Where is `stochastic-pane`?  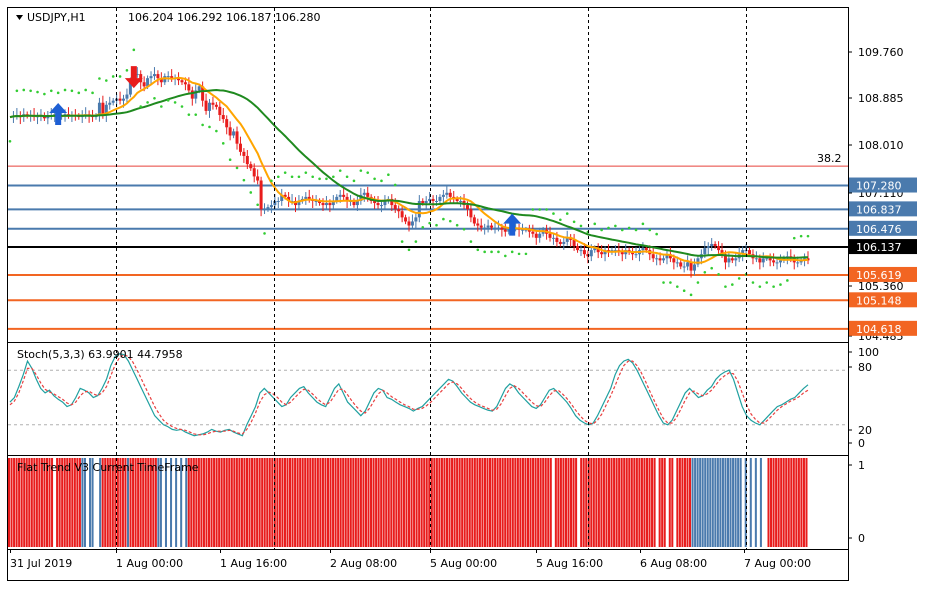
stochastic-pane is located at coordinates (428, 395).